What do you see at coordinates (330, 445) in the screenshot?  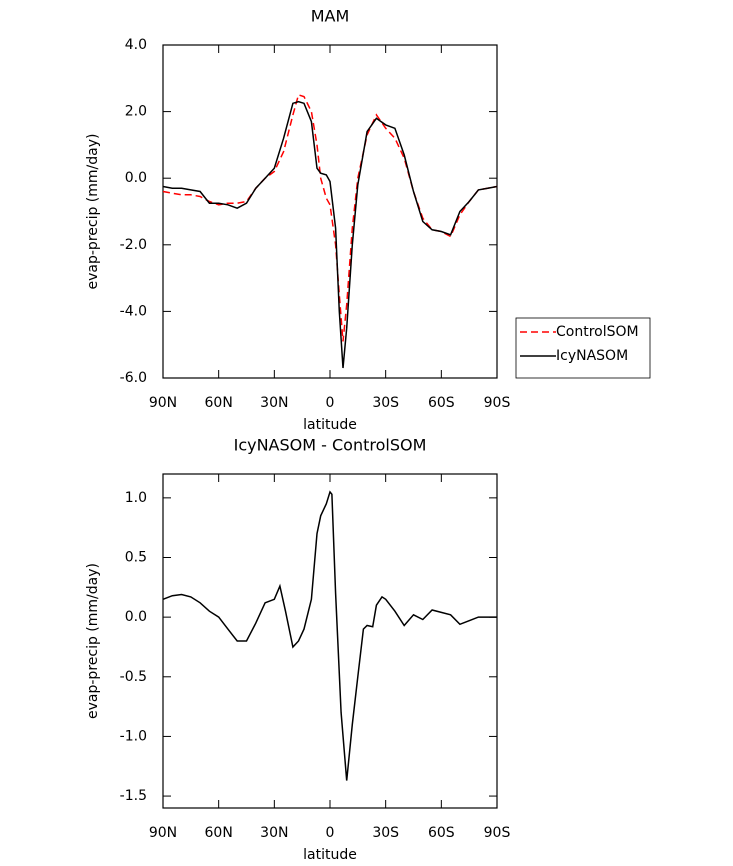 I see `chart-title: IcyNASOM - ControlSOM` at bounding box center [330, 445].